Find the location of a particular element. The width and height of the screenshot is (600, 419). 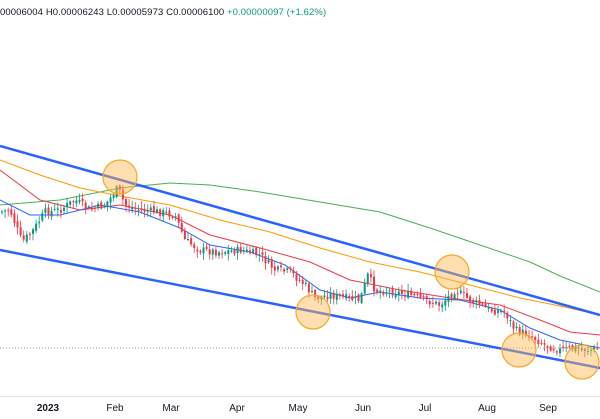

x-tick-label: 2023 is located at coordinates (48, 408).